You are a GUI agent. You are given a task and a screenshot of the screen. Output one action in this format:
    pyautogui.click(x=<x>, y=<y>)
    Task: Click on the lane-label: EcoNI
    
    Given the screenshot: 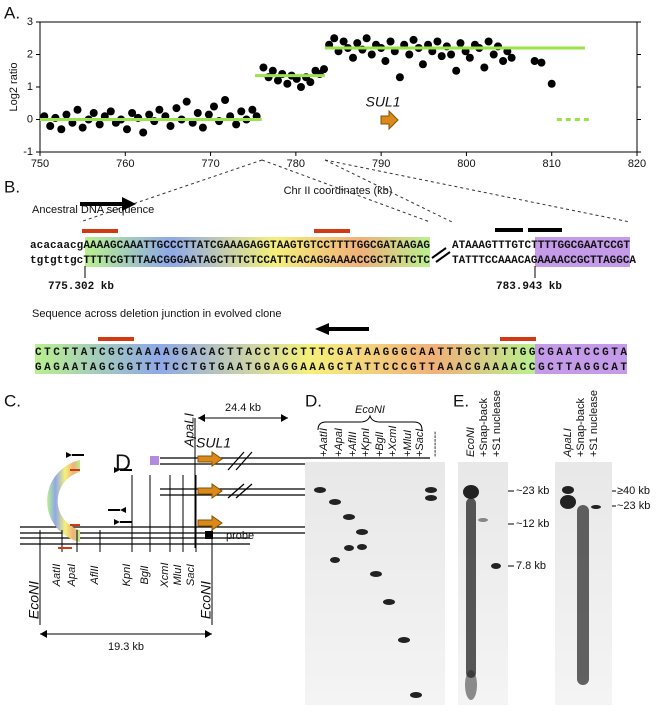 What is the action you would take?
    pyautogui.click(x=471, y=442)
    